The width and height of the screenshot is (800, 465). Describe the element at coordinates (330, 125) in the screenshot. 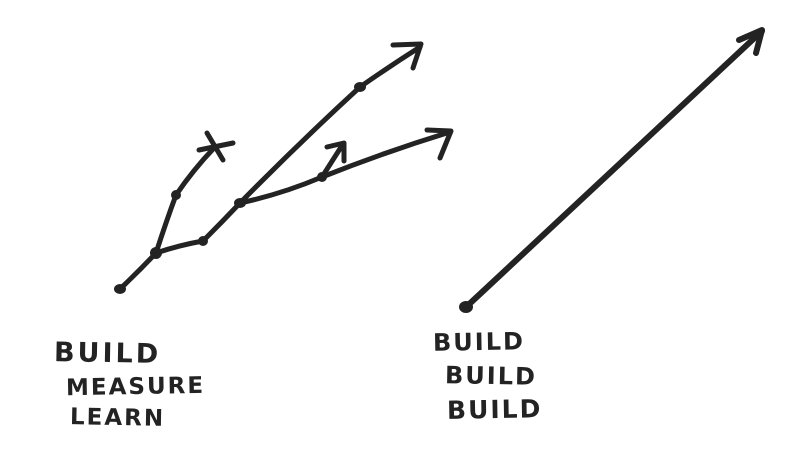

I see `success-branch-line` at that location.